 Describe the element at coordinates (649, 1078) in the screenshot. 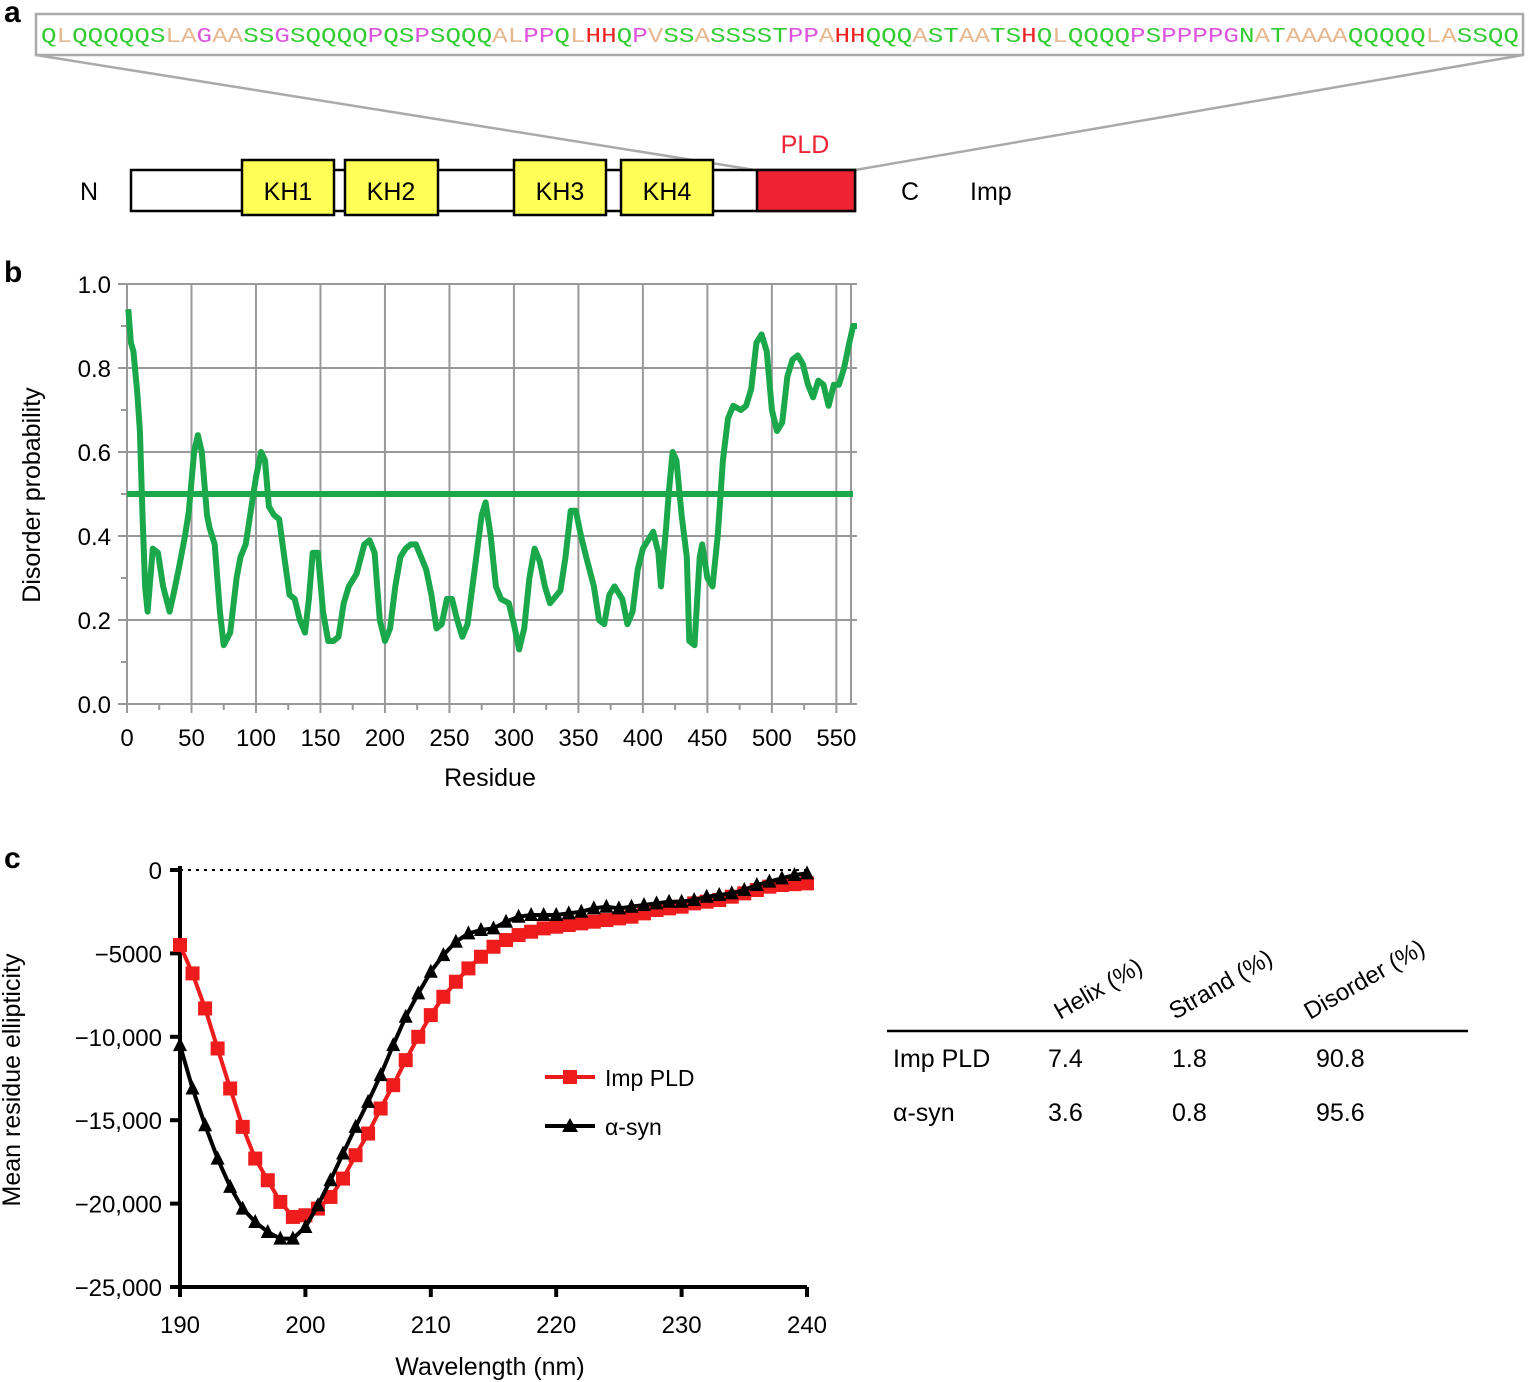

I see `legend-imp-pld-label: Imp PLD` at that location.